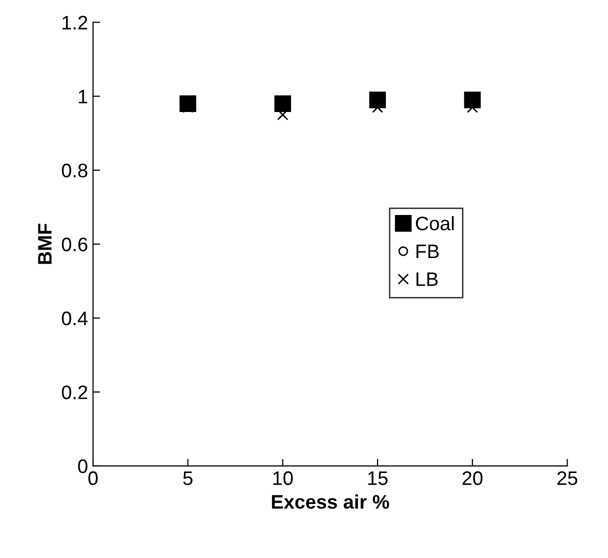 The image size is (608, 558). I want to click on y-tick-label: 0, so click(83, 466).